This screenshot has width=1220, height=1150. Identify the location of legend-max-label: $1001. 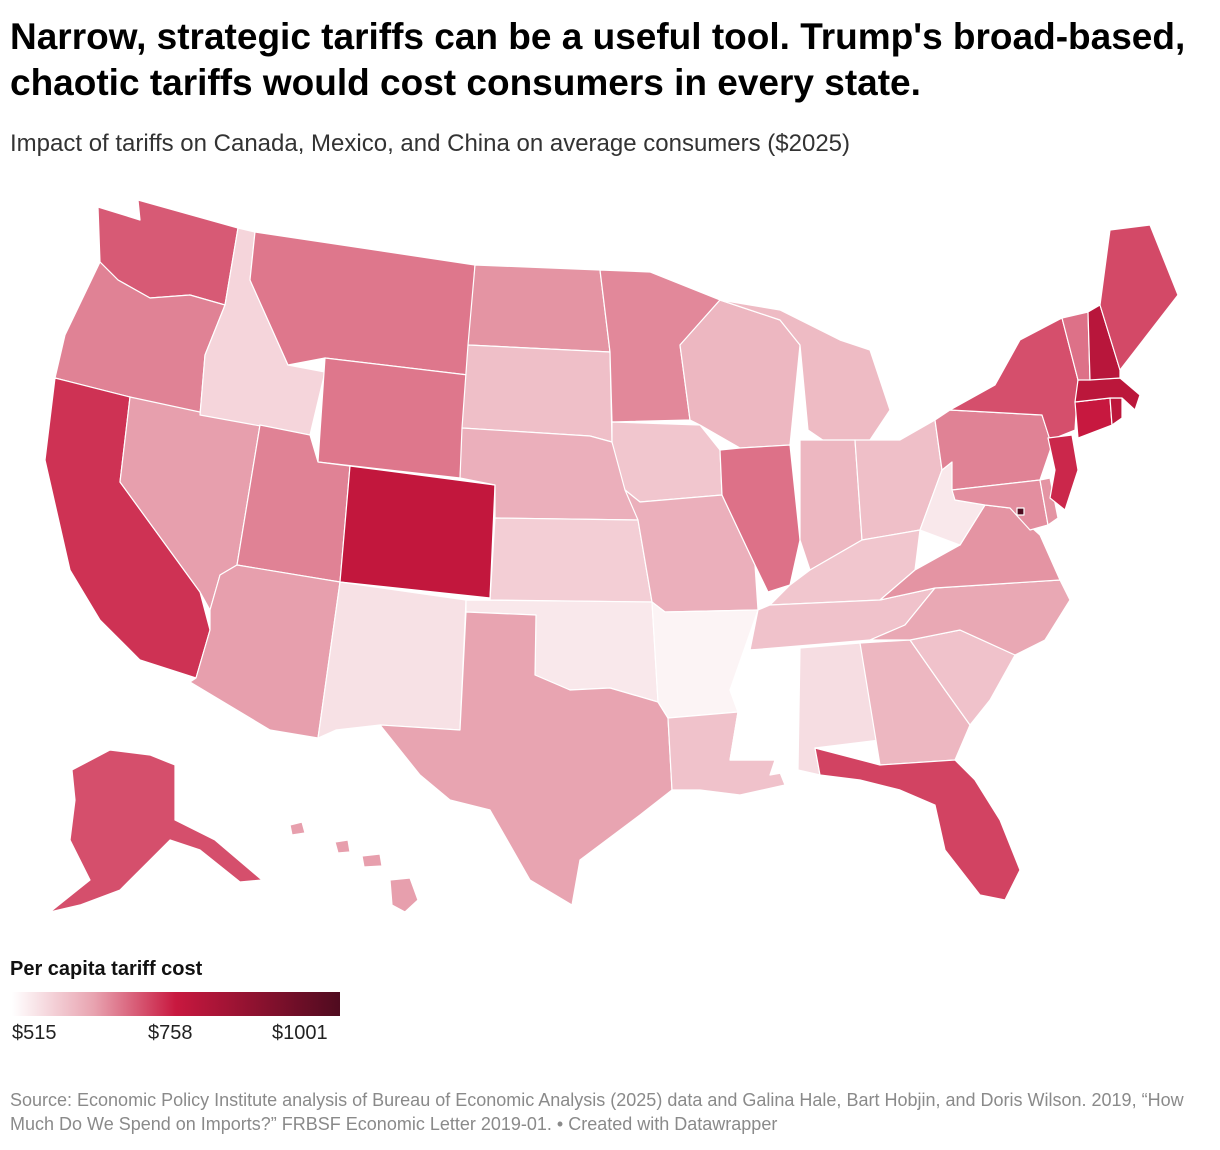
(300, 1033).